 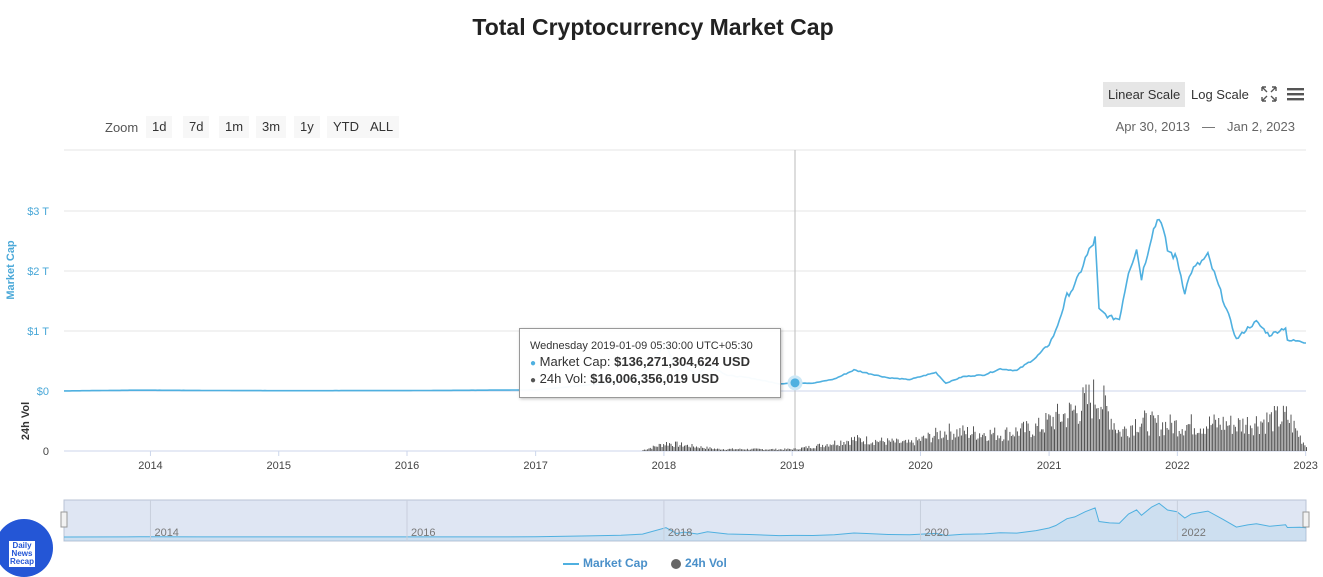 What do you see at coordinates (159, 127) in the screenshot?
I see `zoom-1d-button: 1d` at bounding box center [159, 127].